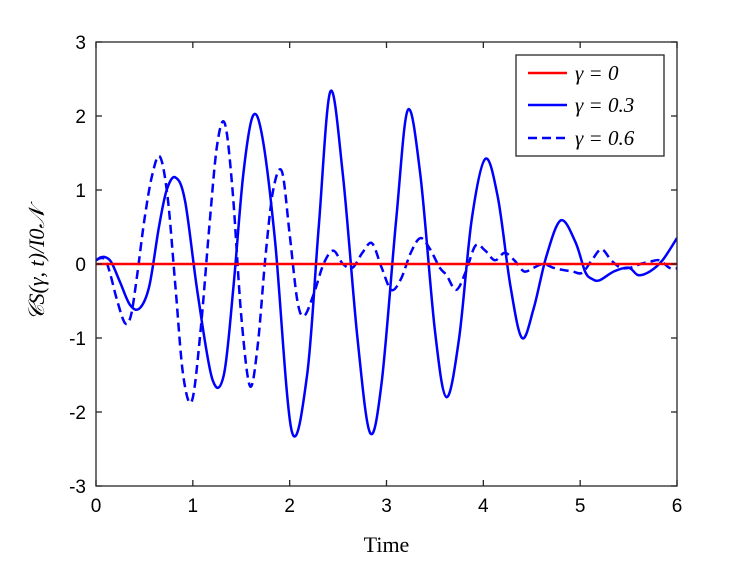  Describe the element at coordinates (80, 265) in the screenshot. I see `y-tick-label: 0` at that location.